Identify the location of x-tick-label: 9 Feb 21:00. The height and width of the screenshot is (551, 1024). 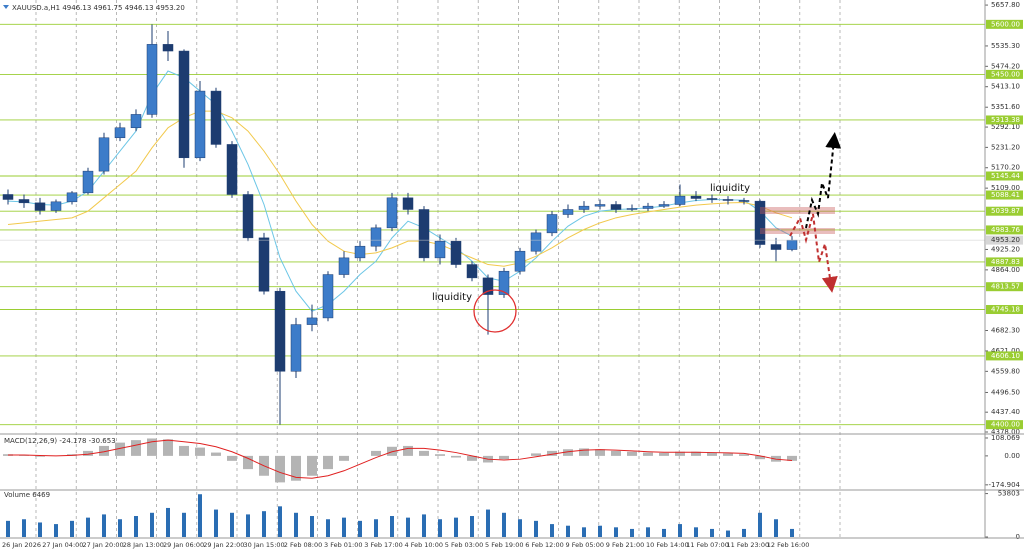
(625, 545).